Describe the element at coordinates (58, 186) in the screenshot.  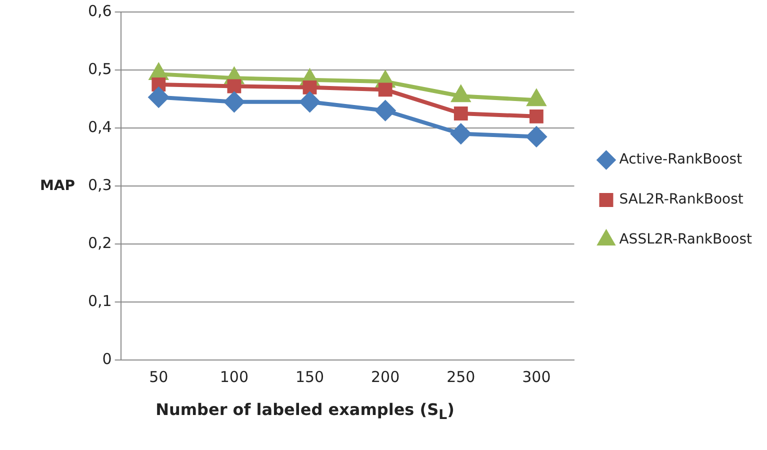
I see `y-axis-title: MAP` at that location.